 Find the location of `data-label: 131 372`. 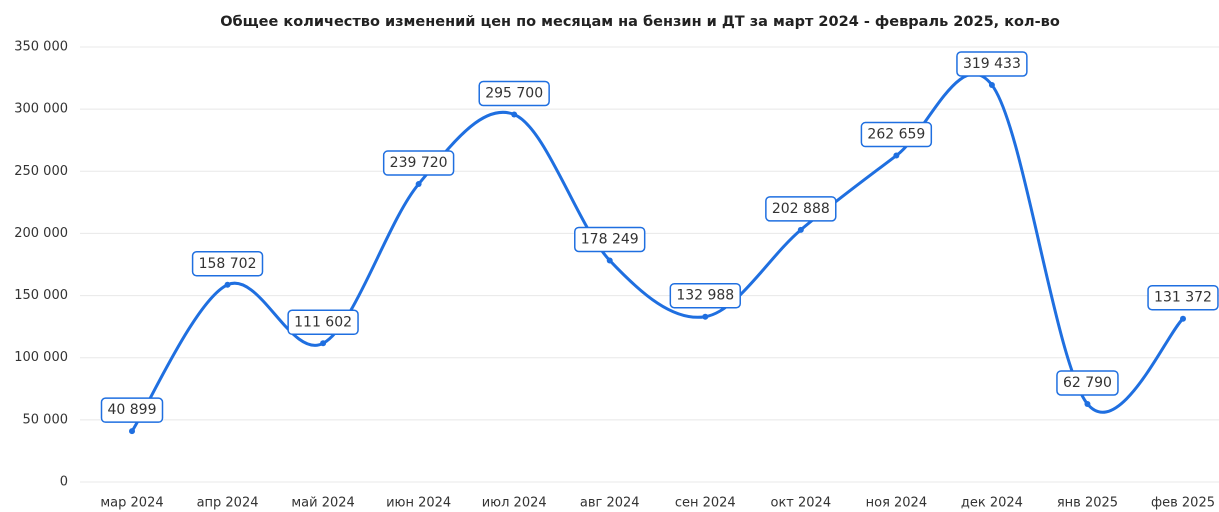

data-label: 131 372 is located at coordinates (1183, 298).